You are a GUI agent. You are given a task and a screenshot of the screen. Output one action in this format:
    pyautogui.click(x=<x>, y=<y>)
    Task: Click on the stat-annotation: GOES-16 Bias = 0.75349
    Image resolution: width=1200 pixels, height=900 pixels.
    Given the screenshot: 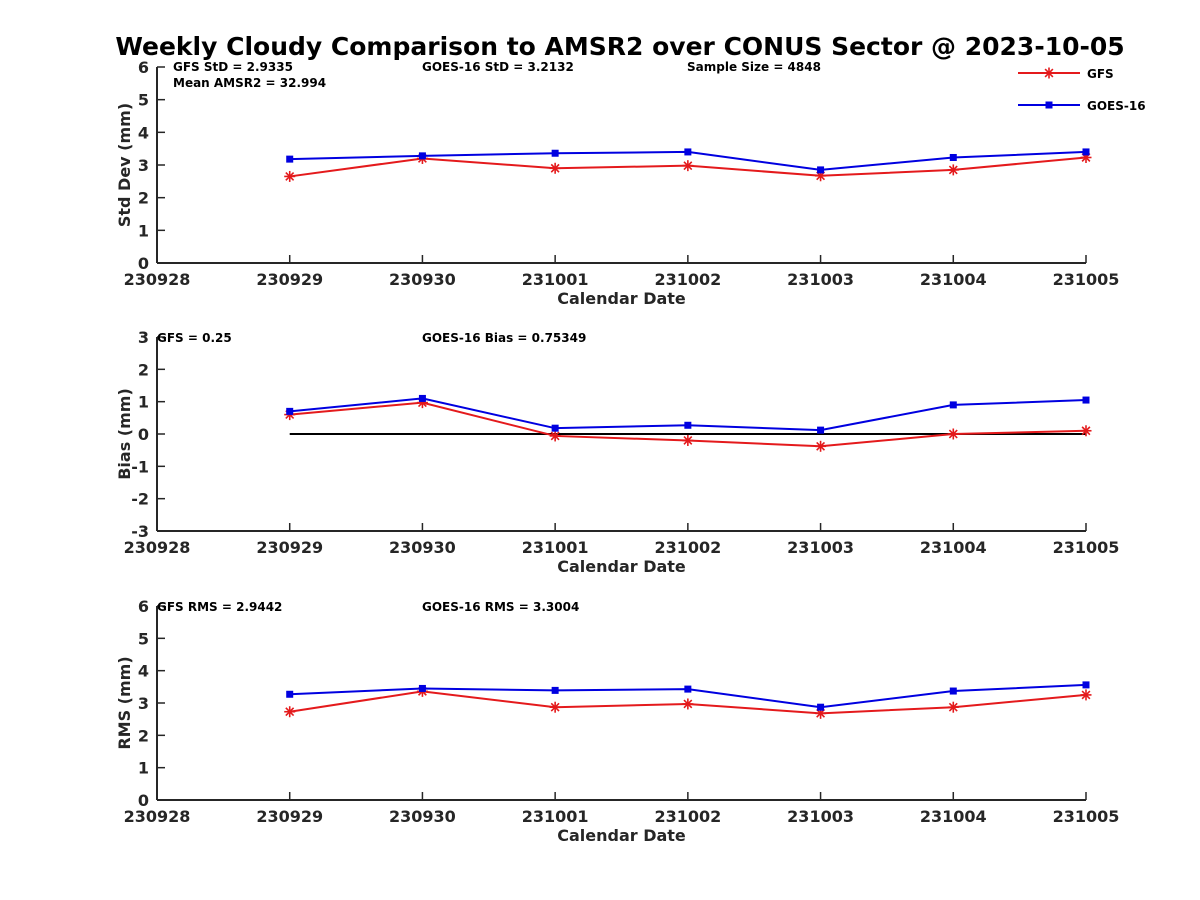 What is the action you would take?
    pyautogui.click(x=504, y=338)
    